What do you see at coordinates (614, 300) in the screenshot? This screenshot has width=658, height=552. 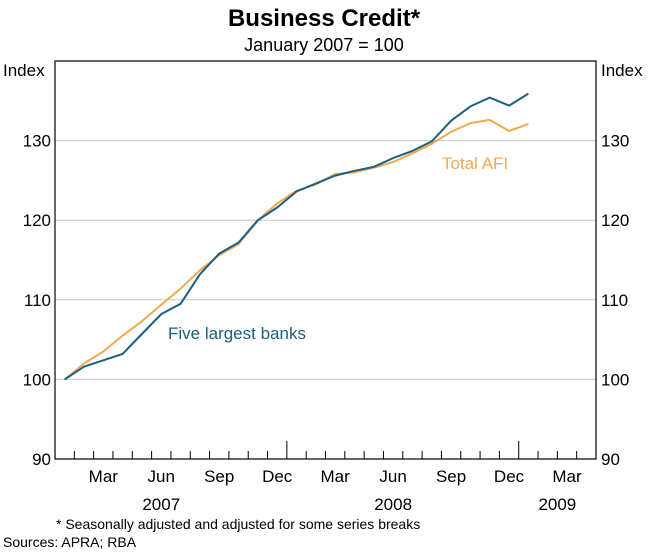 I see `y-tick-label-right: 110` at bounding box center [614, 300].